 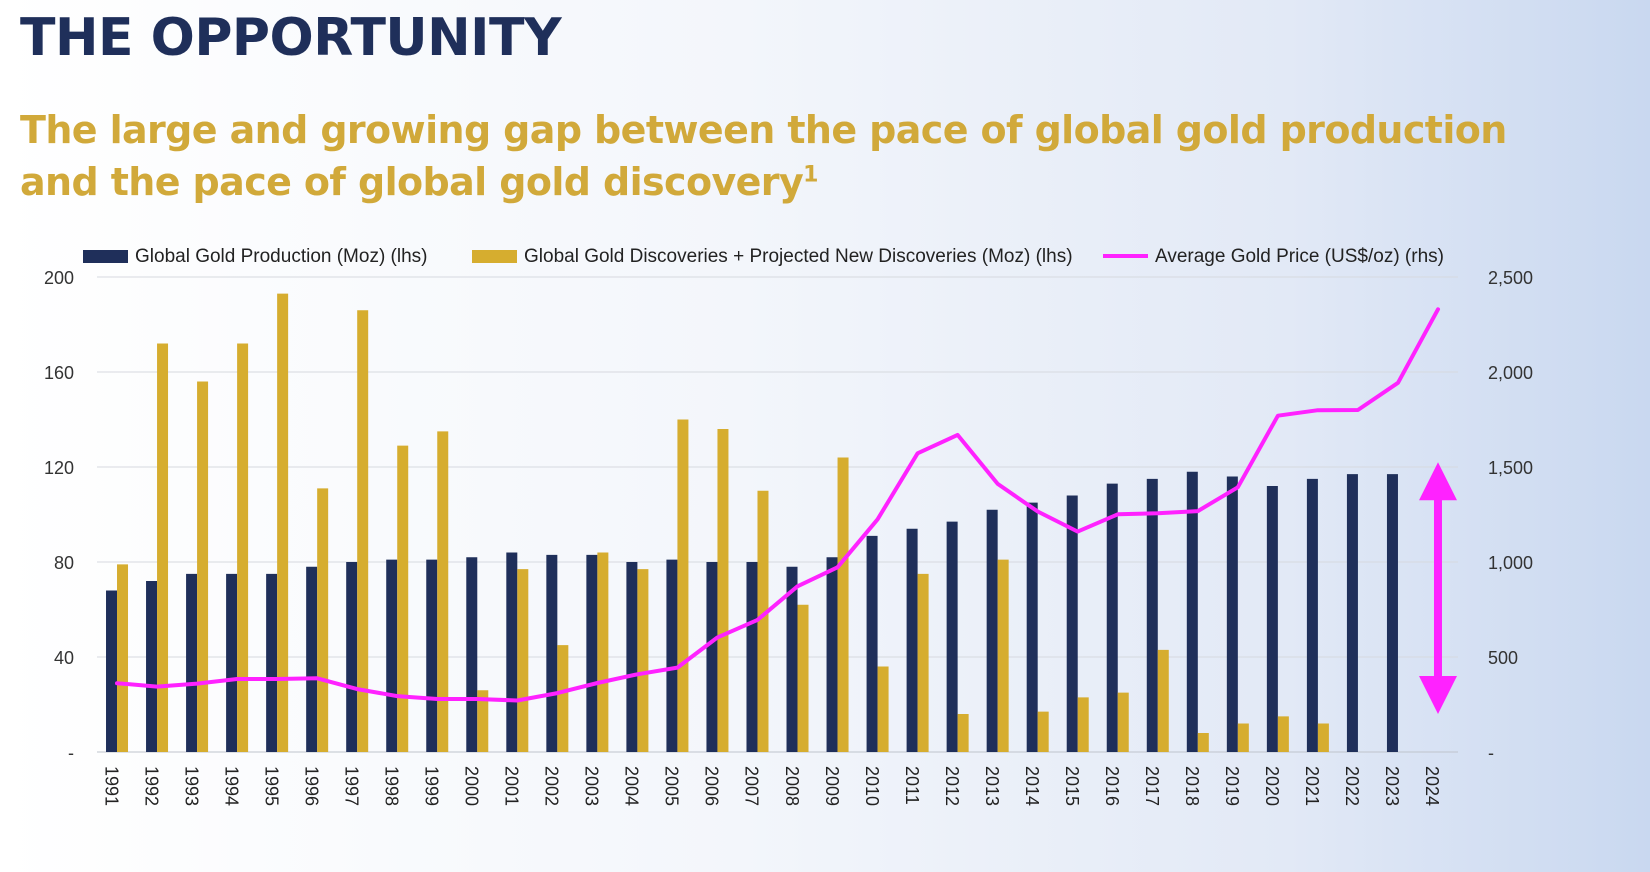 What do you see at coordinates (952, 786) in the screenshot?
I see `x-tick-label: 2012` at bounding box center [952, 786].